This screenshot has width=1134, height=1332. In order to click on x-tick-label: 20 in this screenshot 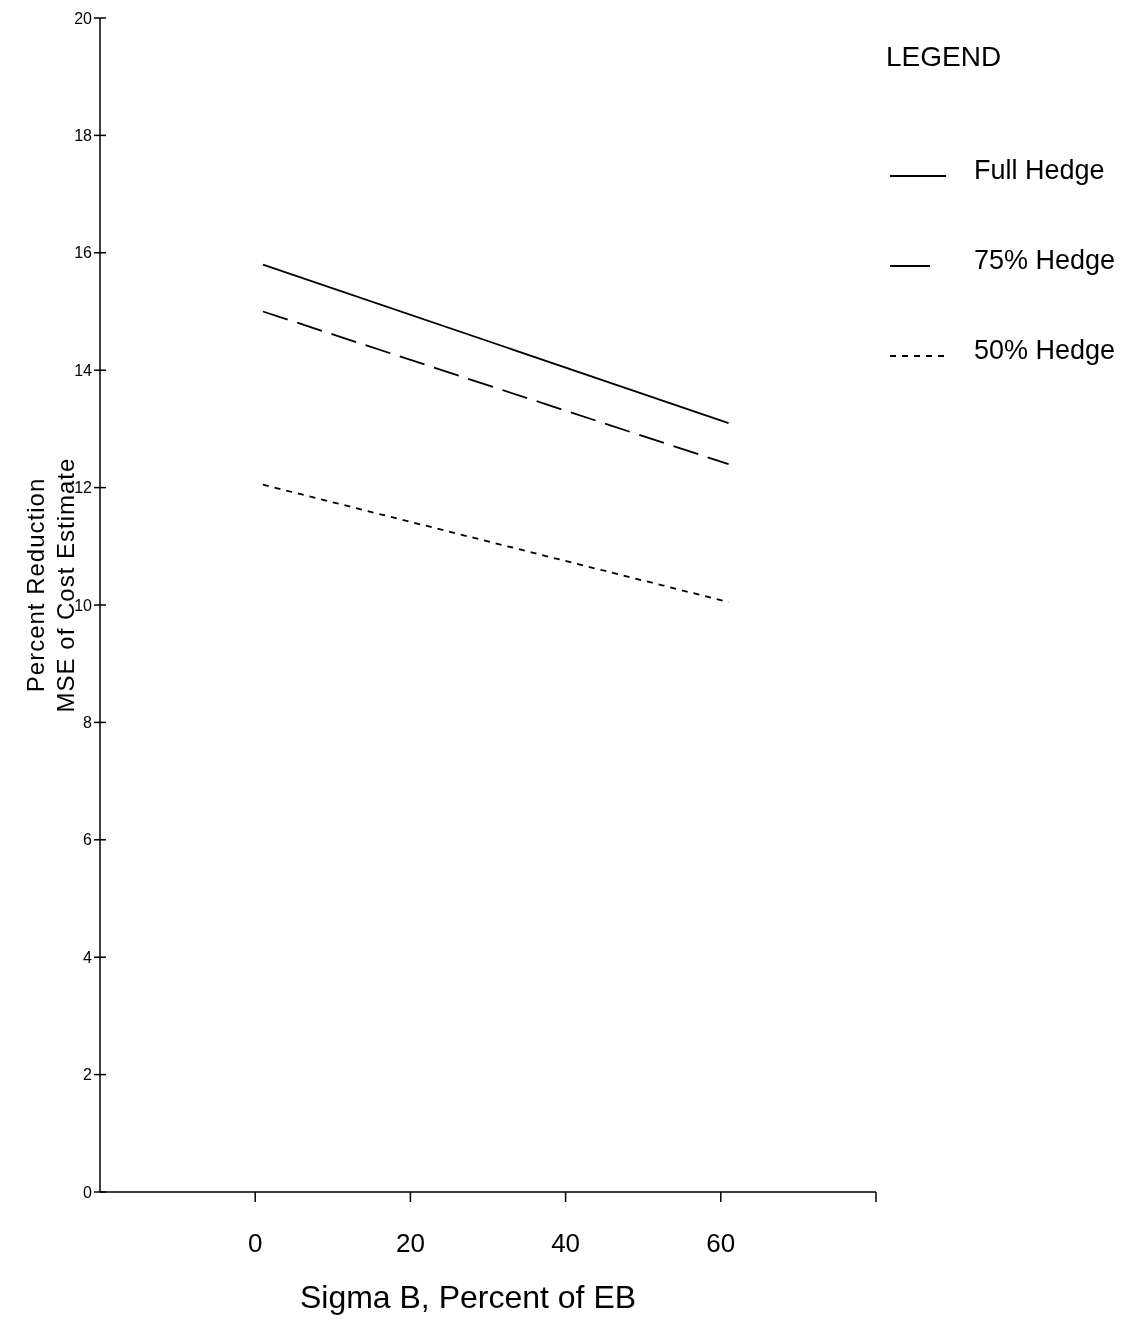, I will do `click(410, 1243)`.